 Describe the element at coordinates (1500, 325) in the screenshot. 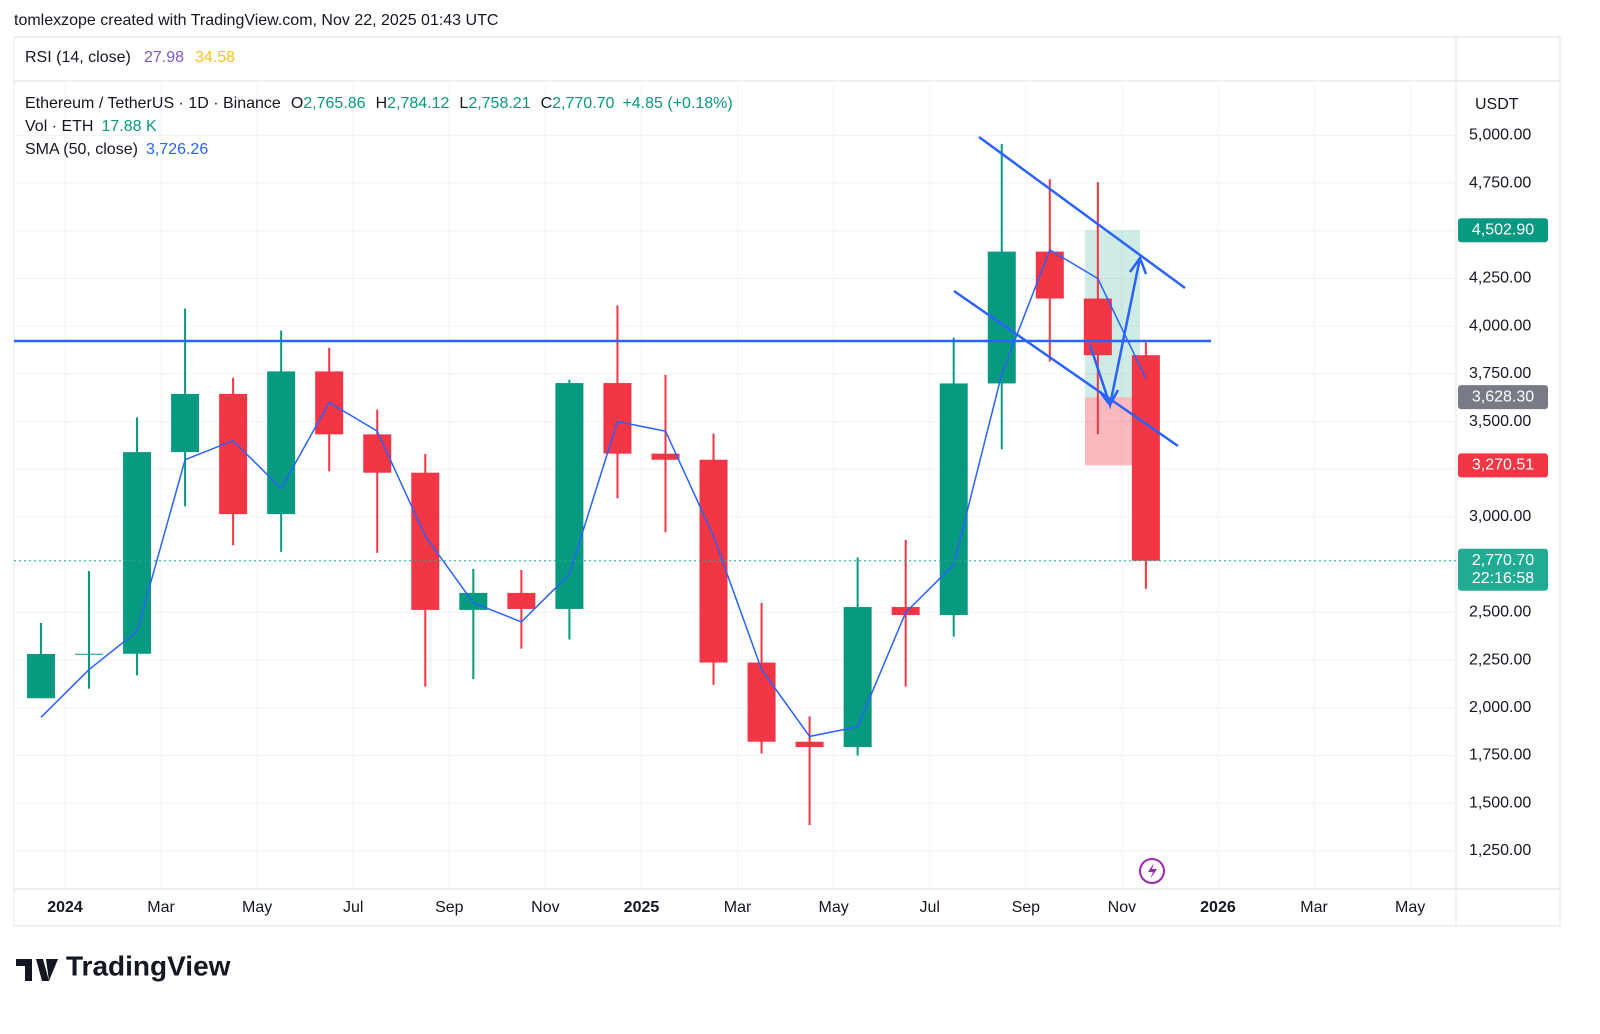

I see `y-tick-label: 4,000.00` at that location.